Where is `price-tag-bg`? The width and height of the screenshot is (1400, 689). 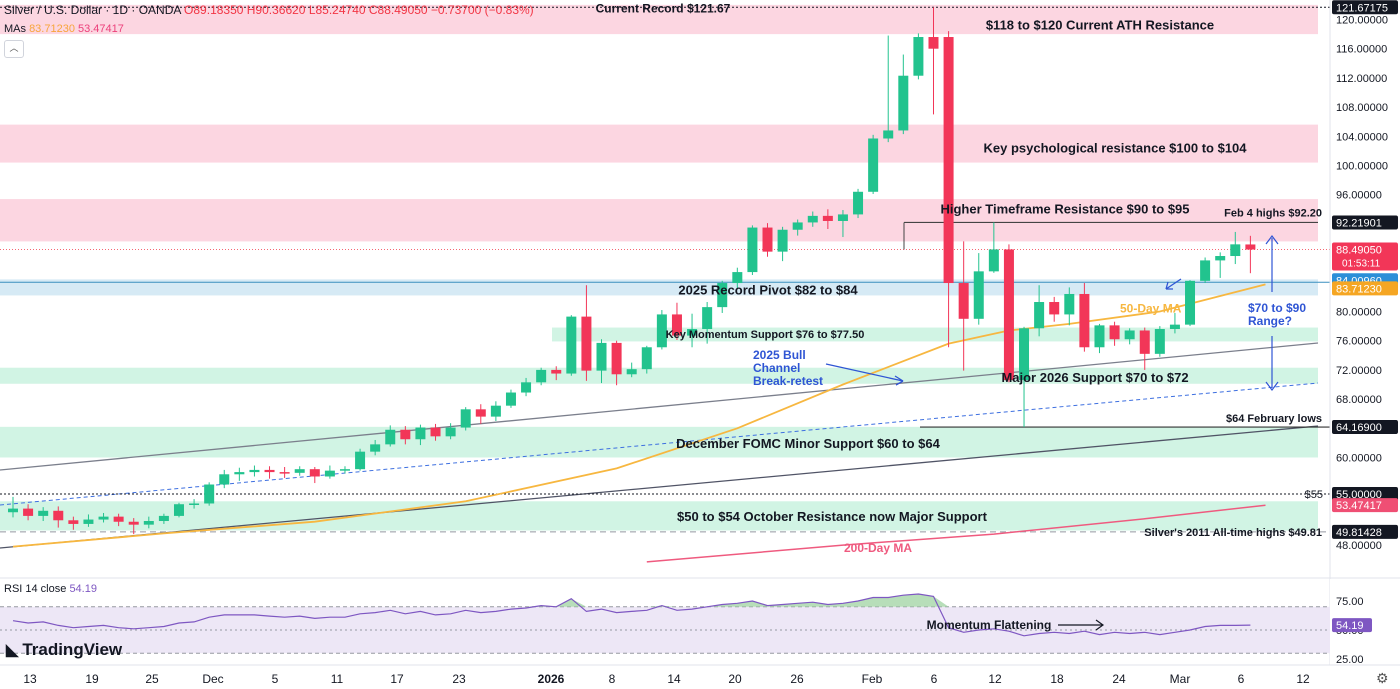 price-tag-bg is located at coordinates (1365, 505).